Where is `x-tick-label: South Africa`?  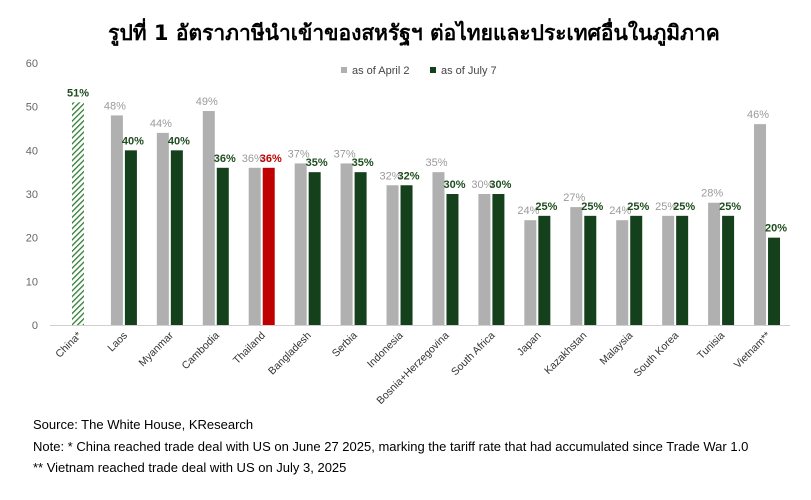
x-tick-label: South Africa is located at coordinates (473, 354).